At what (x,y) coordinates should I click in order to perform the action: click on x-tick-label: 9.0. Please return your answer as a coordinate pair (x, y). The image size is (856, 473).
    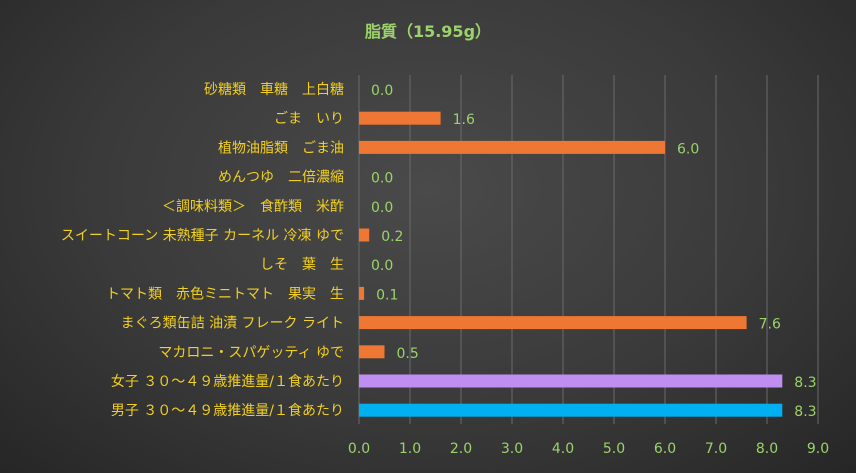
    Looking at the image, I should click on (818, 449).